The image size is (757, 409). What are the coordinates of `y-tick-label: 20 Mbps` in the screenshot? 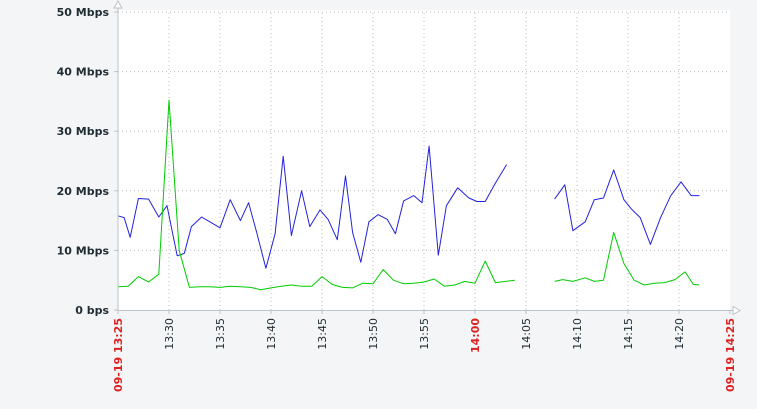 It's located at (83, 191).